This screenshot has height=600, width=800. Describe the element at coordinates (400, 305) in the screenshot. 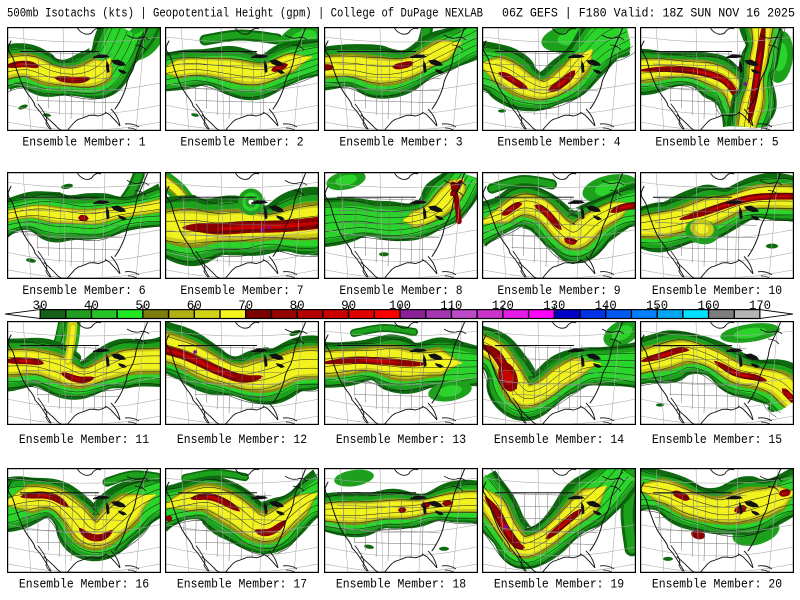

I see `svg-text: 100` at that location.